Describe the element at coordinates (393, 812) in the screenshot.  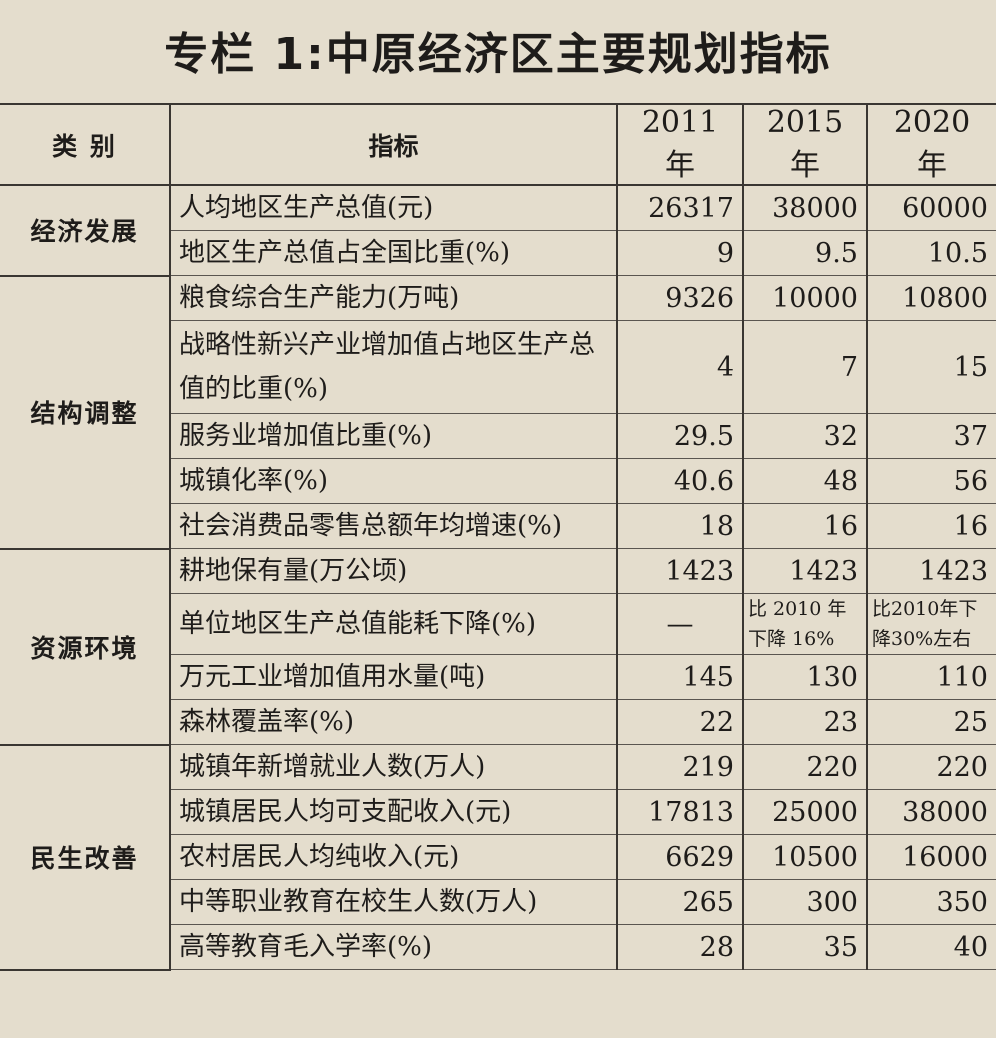
I see `indicator-cell: 城镇居民人均可支配收入(元)` at that location.